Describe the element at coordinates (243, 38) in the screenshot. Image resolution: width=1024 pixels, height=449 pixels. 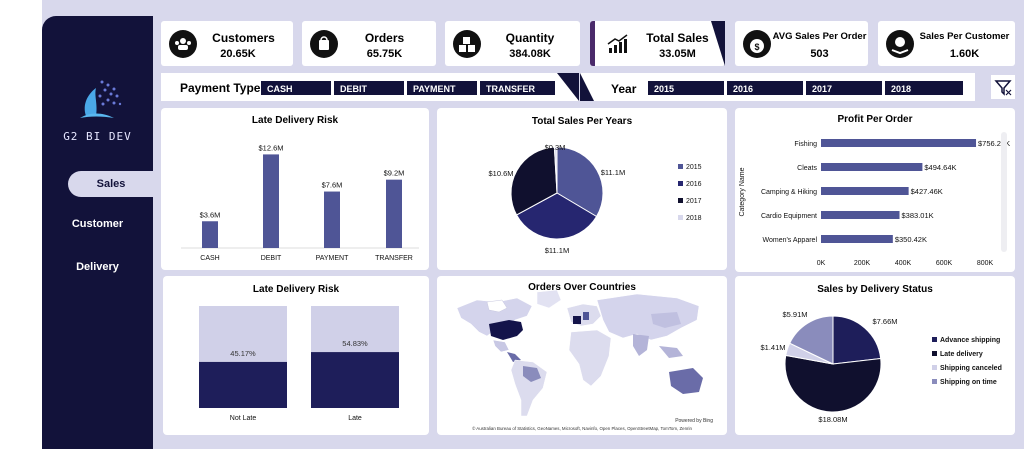
I see `kpi-label: Customers` at that location.